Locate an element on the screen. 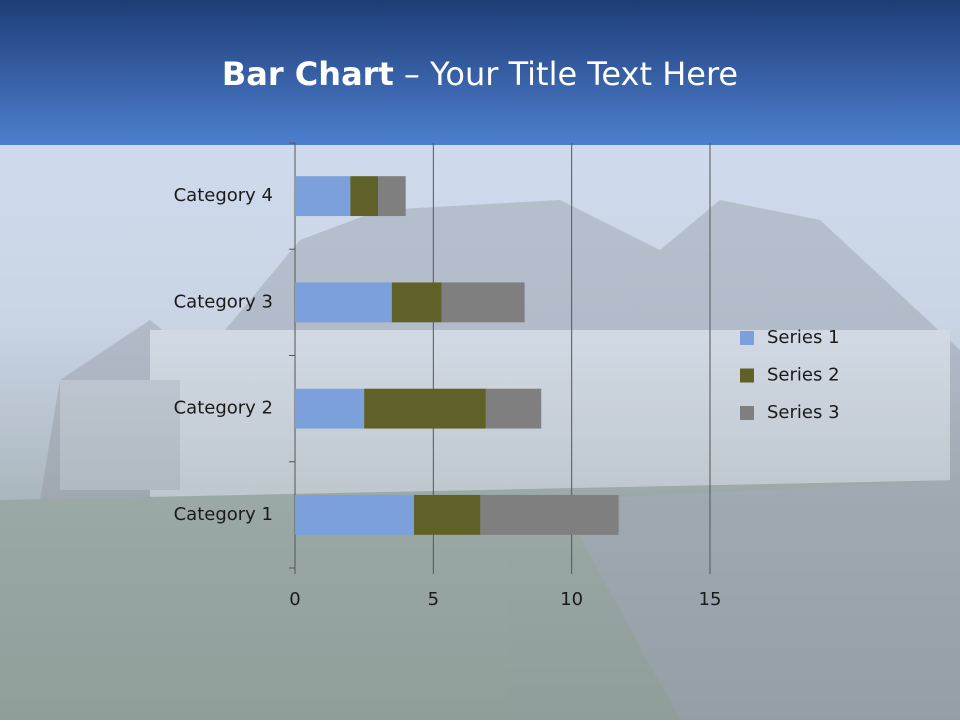 The image size is (960, 724). legend-label: Series 1 is located at coordinates (803, 337).